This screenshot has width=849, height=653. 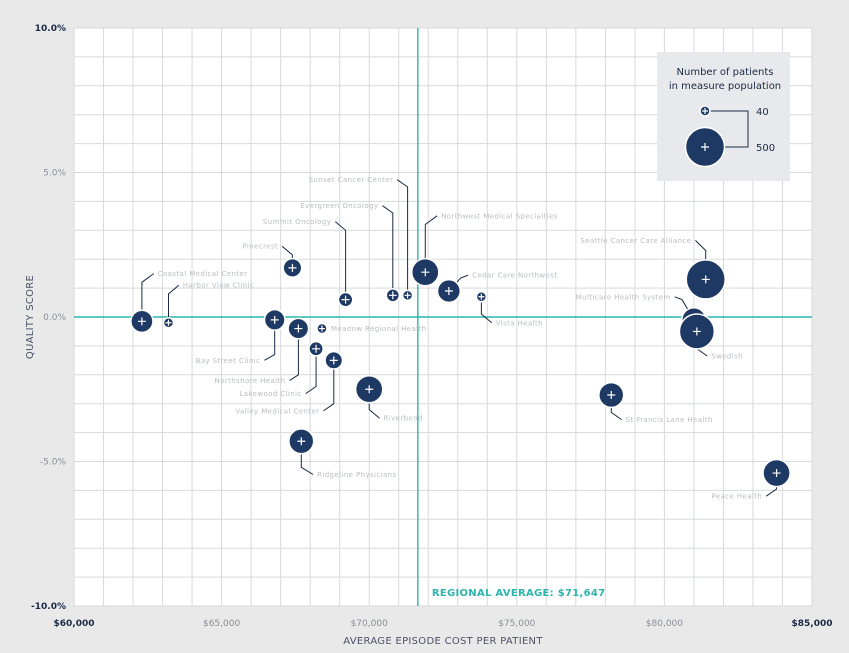 I want to click on point-label: Pinecrest, so click(x=260, y=247).